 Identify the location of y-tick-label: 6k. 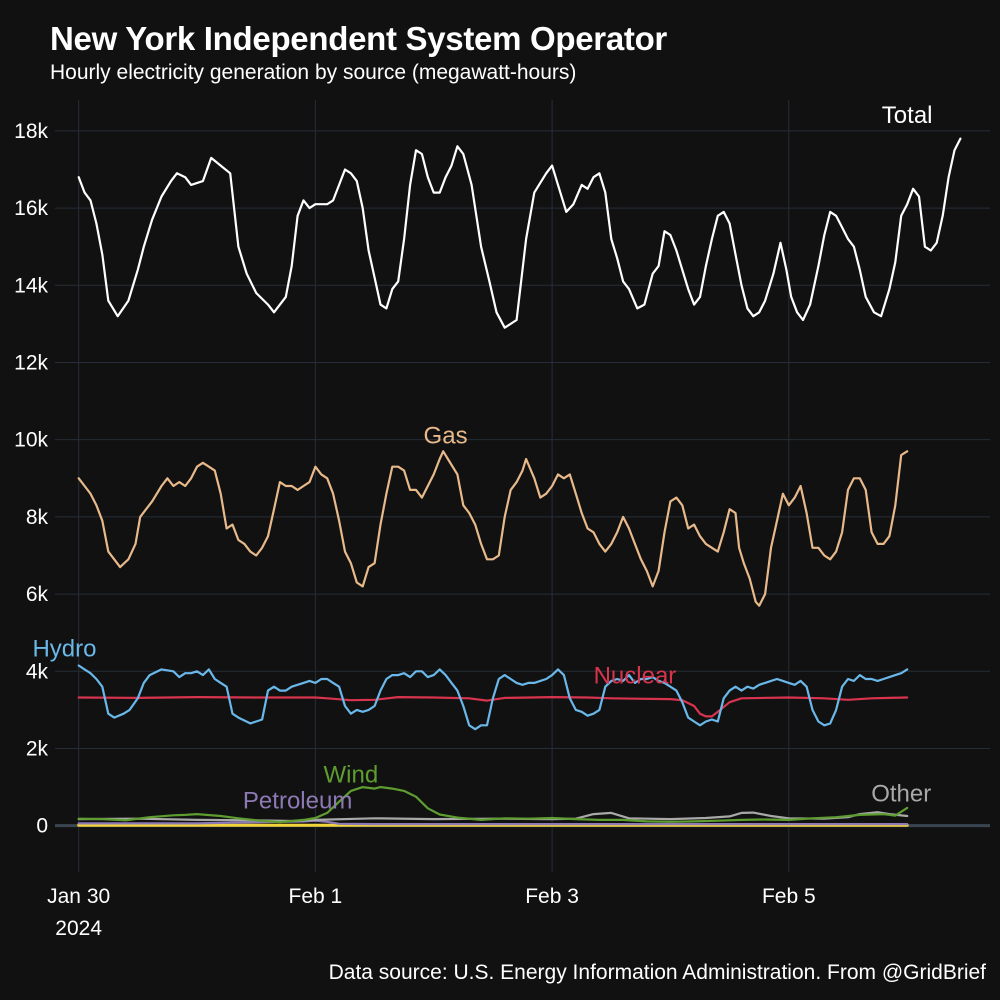
(37, 594).